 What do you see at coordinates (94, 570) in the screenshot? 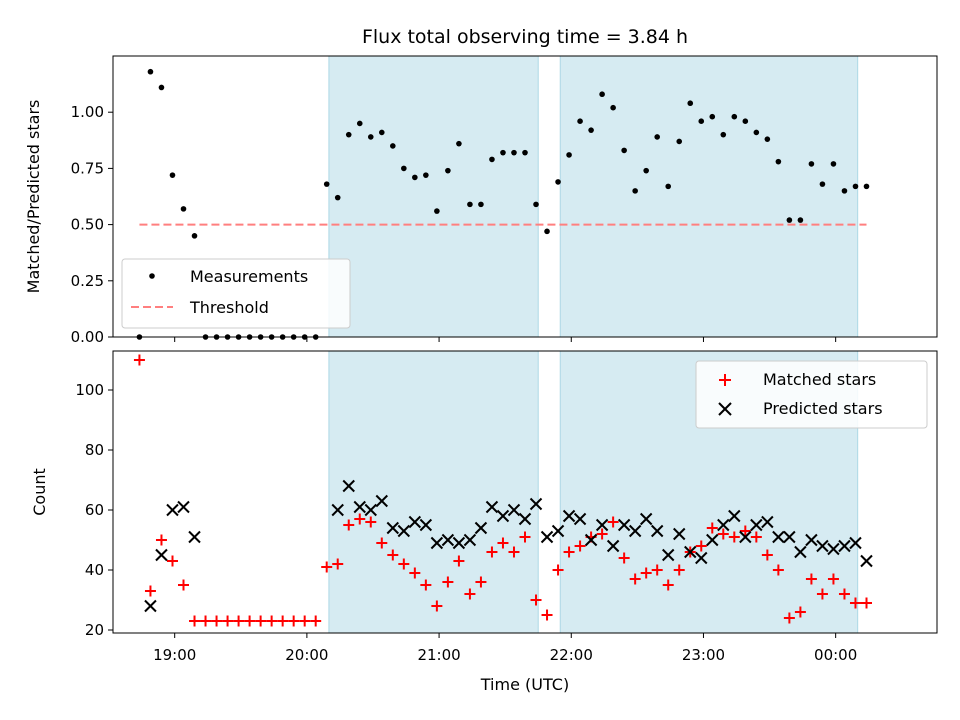
I see `y-tick-label: 40` at bounding box center [94, 570].